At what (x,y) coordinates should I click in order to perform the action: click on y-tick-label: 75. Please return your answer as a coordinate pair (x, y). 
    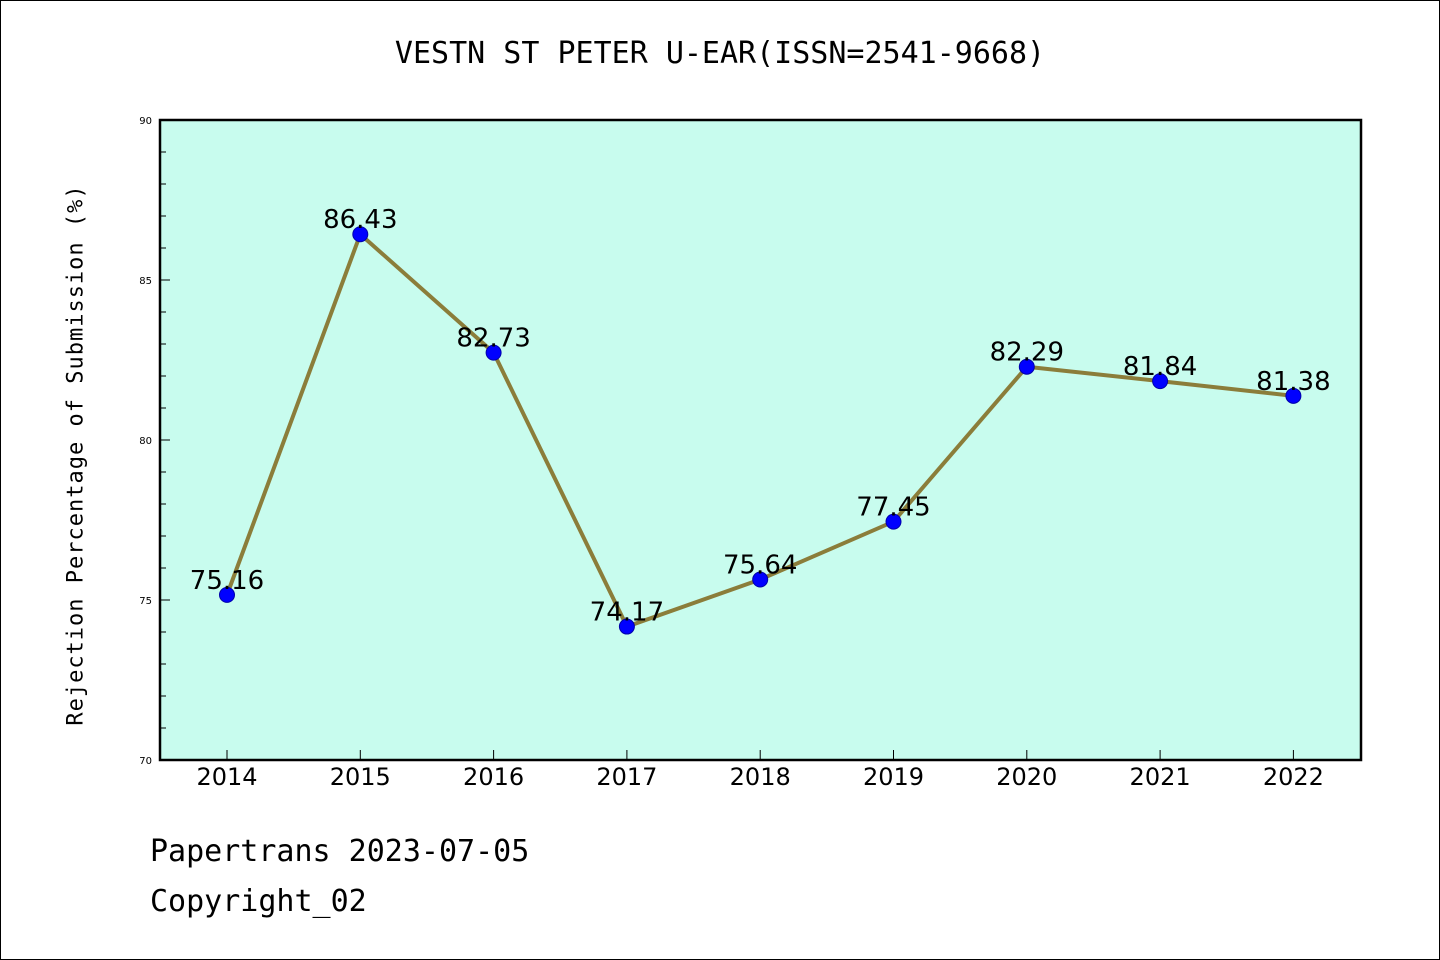
    Looking at the image, I should click on (145, 601).